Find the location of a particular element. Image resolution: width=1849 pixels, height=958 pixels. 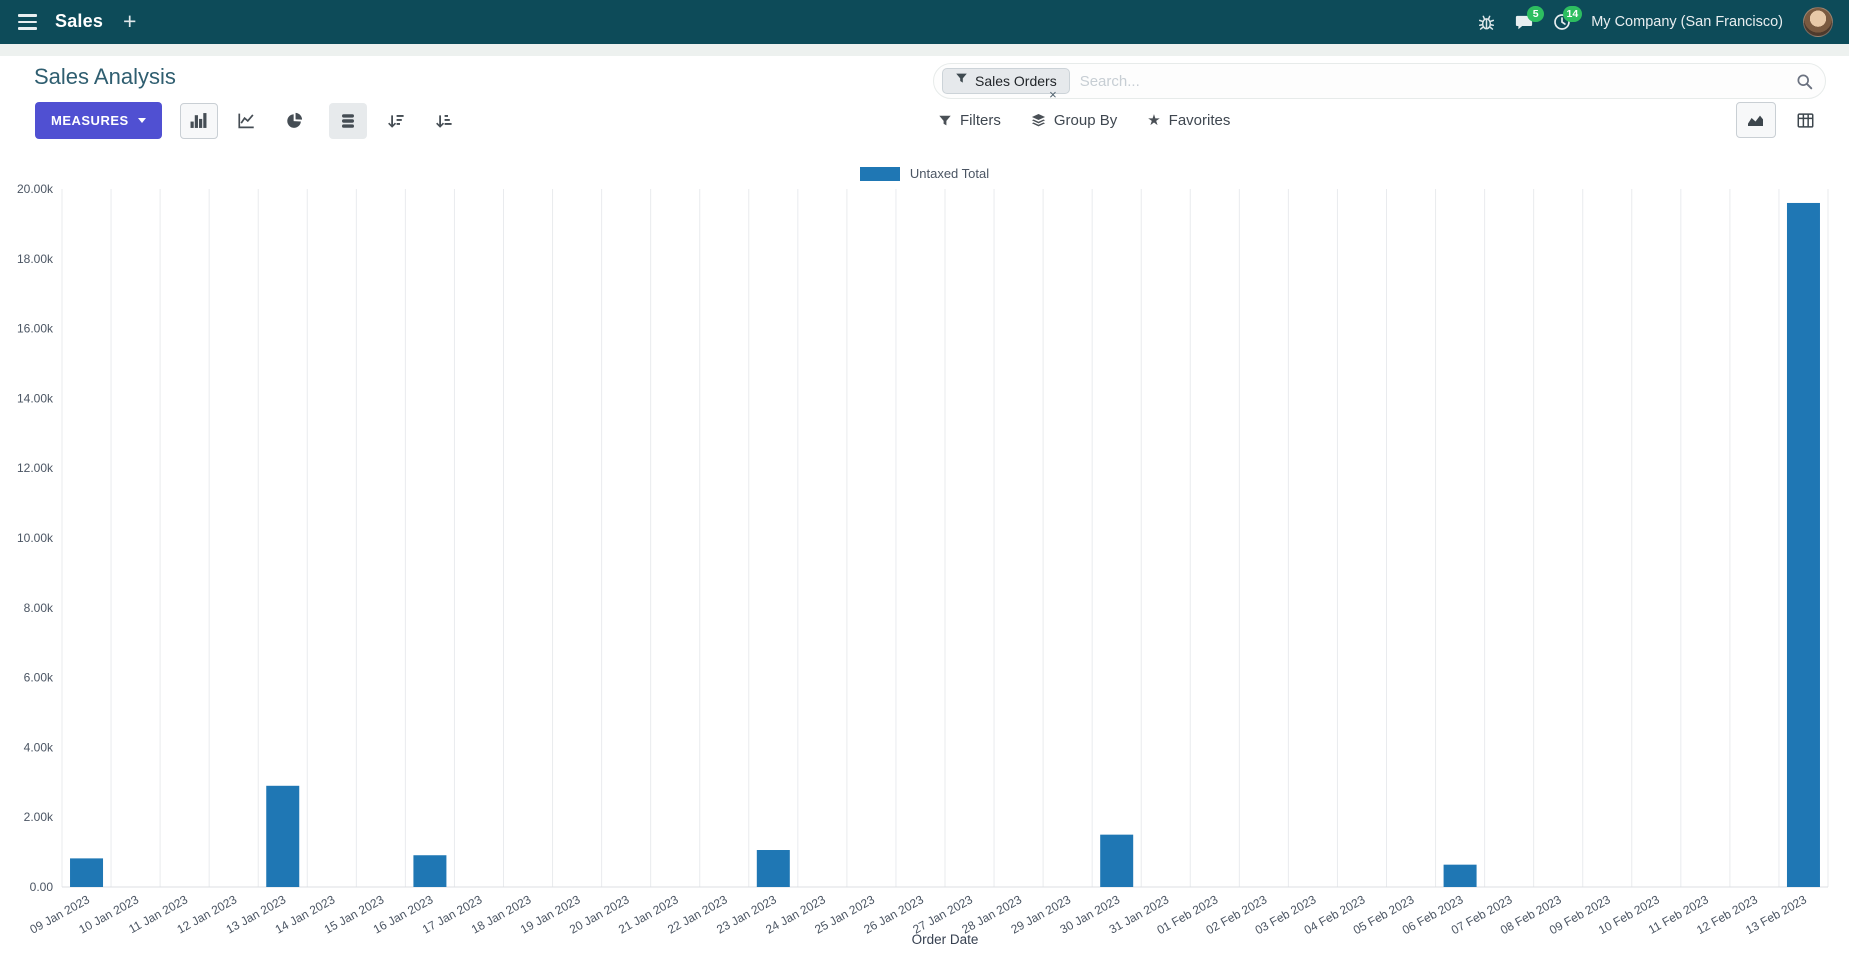

apps-menu-icon is located at coordinates (27, 21).